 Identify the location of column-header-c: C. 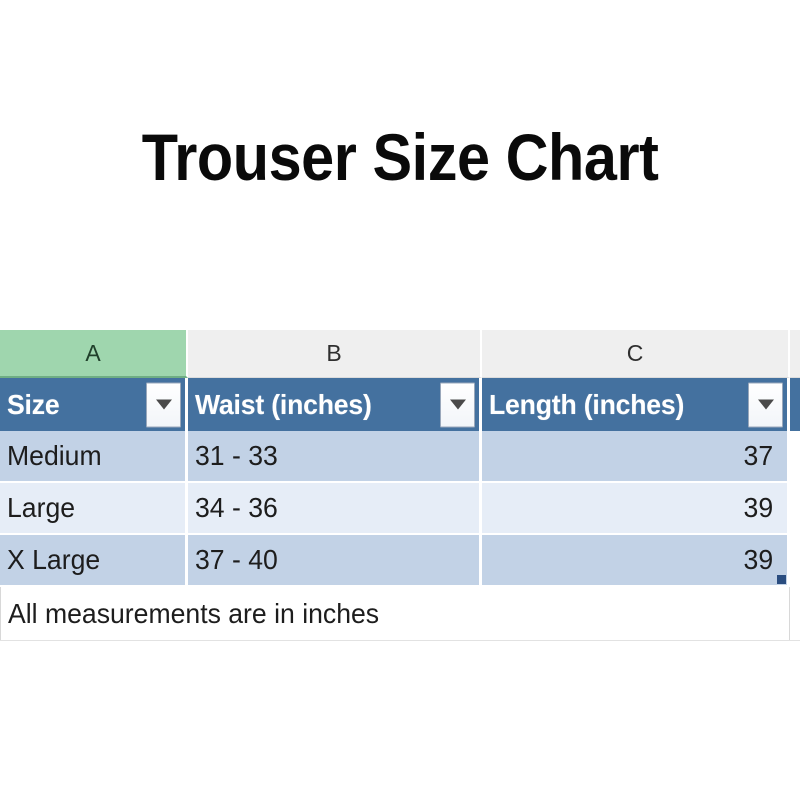
(636, 354).